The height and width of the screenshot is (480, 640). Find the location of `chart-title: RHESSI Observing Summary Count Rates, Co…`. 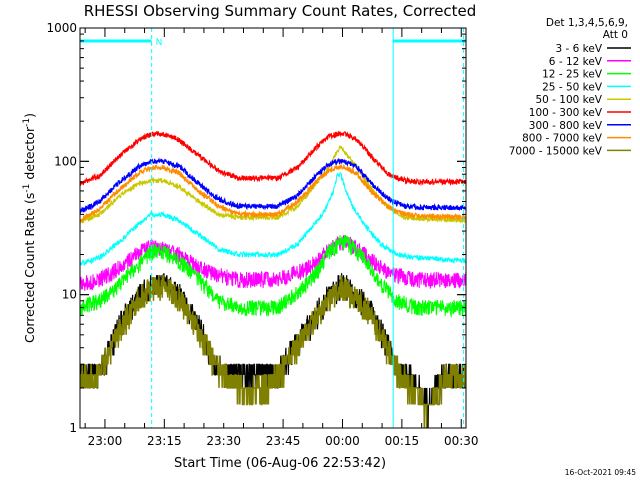

chart-title: RHESSI Observing Summary Count Rates, Co… is located at coordinates (280, 11).